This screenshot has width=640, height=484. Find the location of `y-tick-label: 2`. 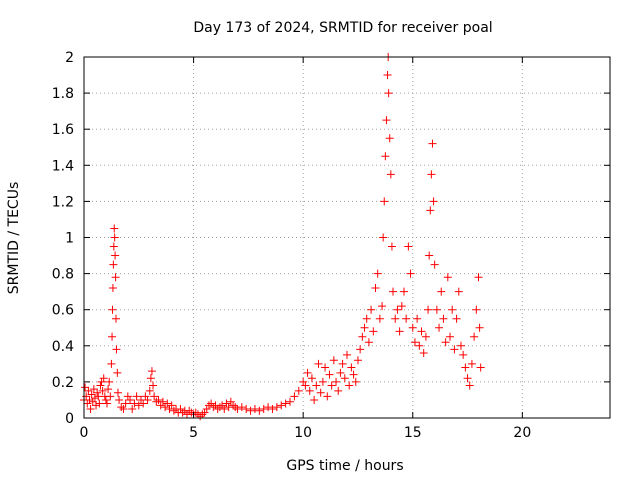

y-tick-label: 2 is located at coordinates (69, 58).